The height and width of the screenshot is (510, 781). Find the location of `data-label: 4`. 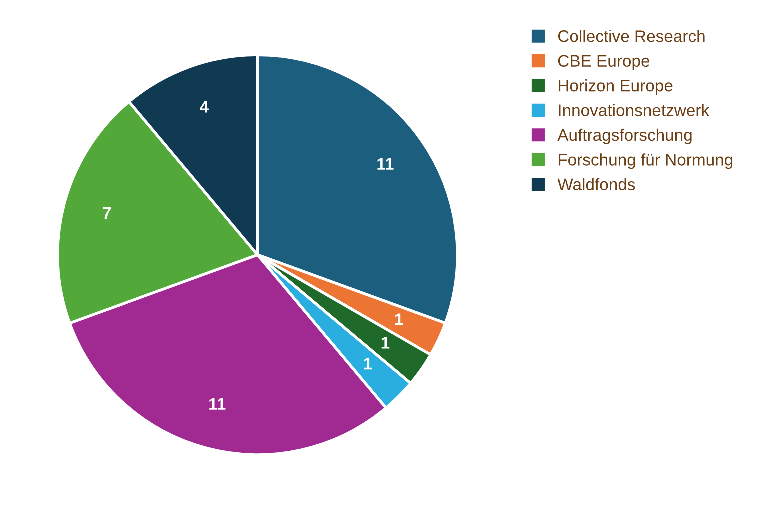

data-label: 4 is located at coordinates (204, 107).